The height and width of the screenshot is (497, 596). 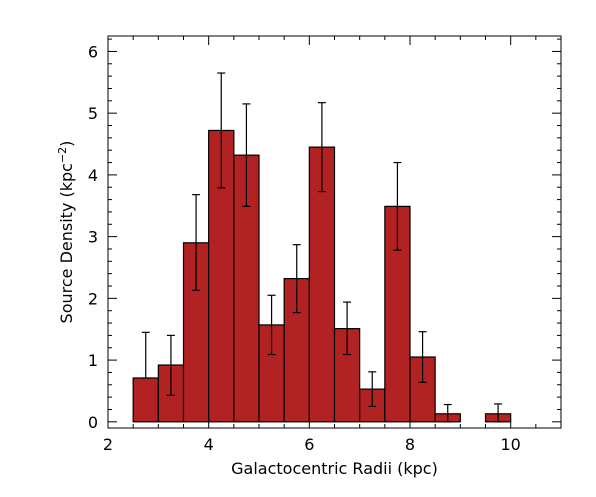 What do you see at coordinates (66, 144) in the screenshot?
I see `y-axis-label-close: )` at bounding box center [66, 144].